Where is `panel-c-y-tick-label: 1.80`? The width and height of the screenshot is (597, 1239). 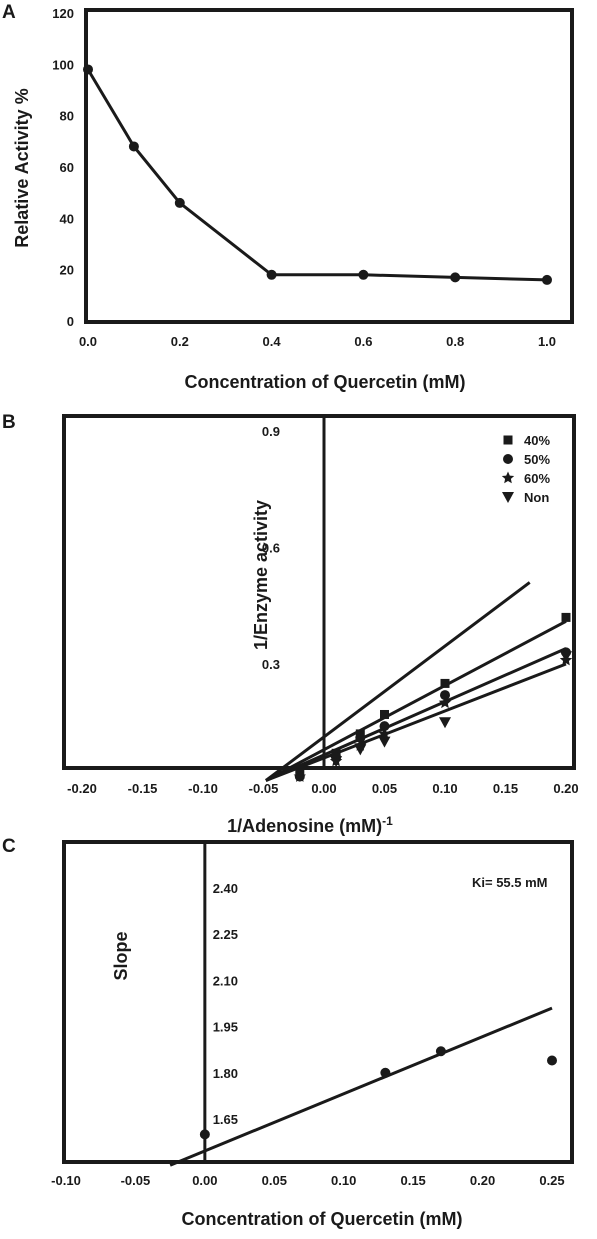 panel-c-y-tick-label: 1.80 is located at coordinates (225, 1073).